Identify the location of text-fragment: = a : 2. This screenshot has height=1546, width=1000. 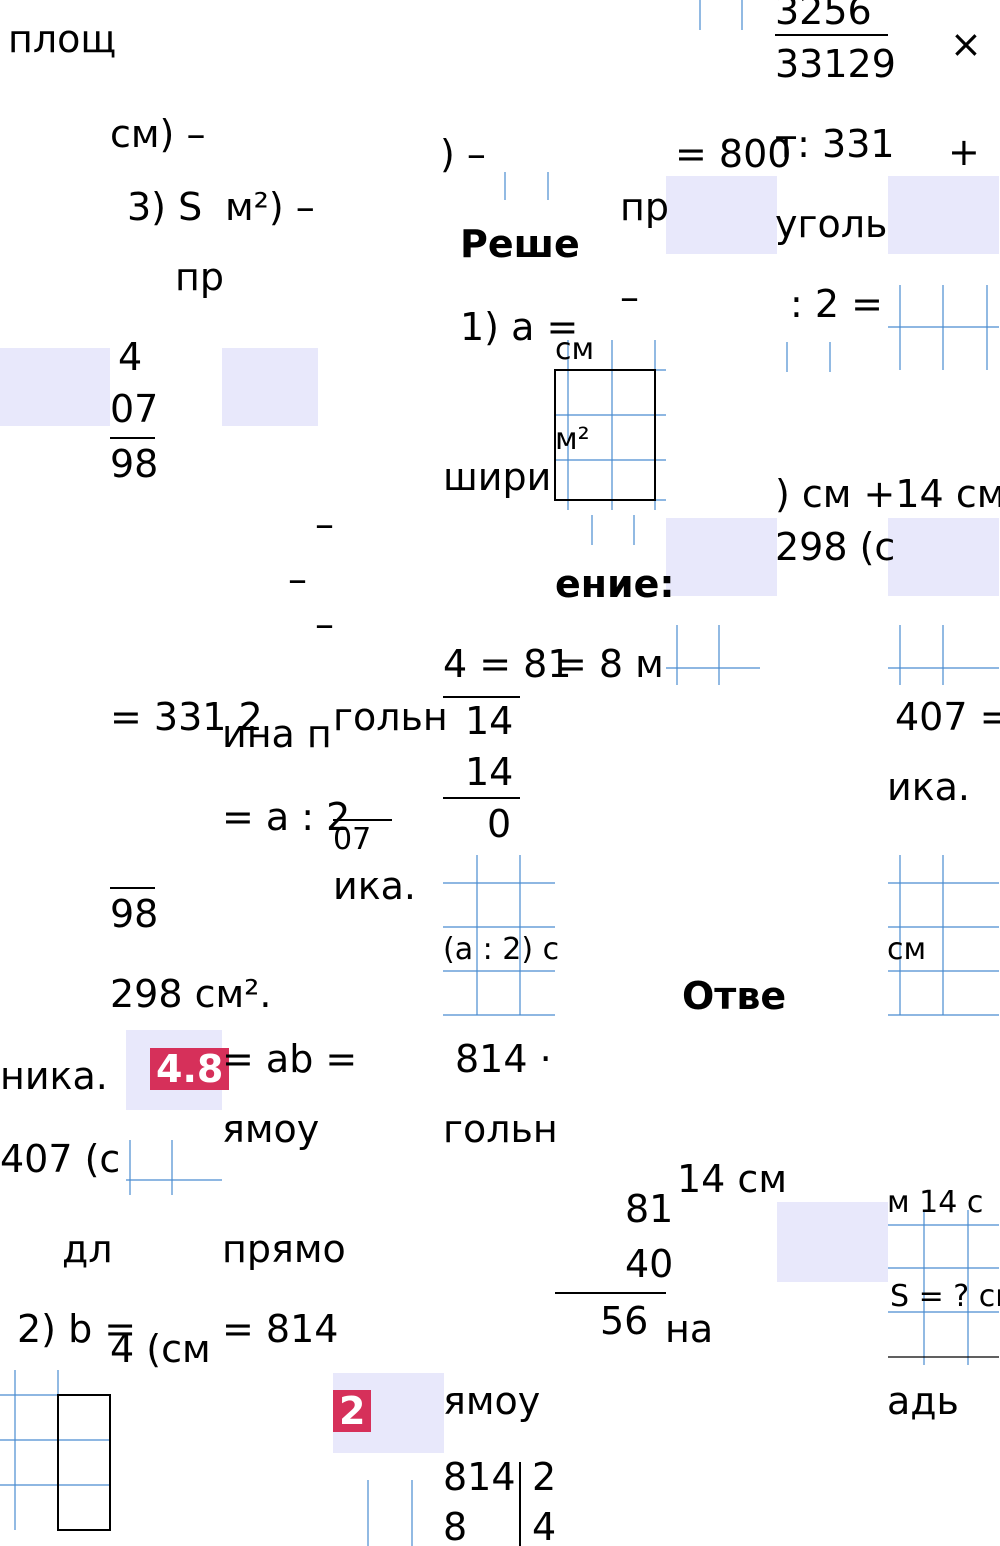
(286, 817).